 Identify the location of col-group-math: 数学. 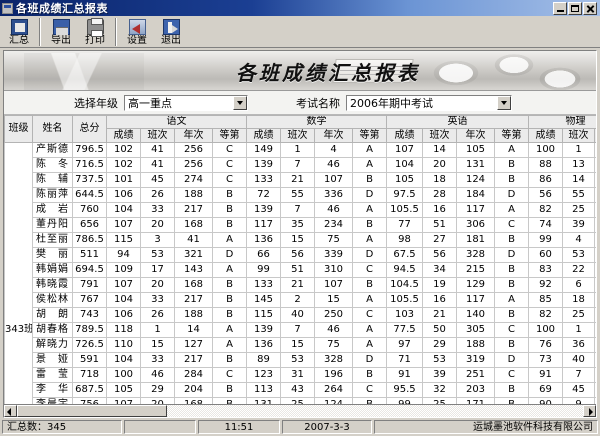
(316, 122).